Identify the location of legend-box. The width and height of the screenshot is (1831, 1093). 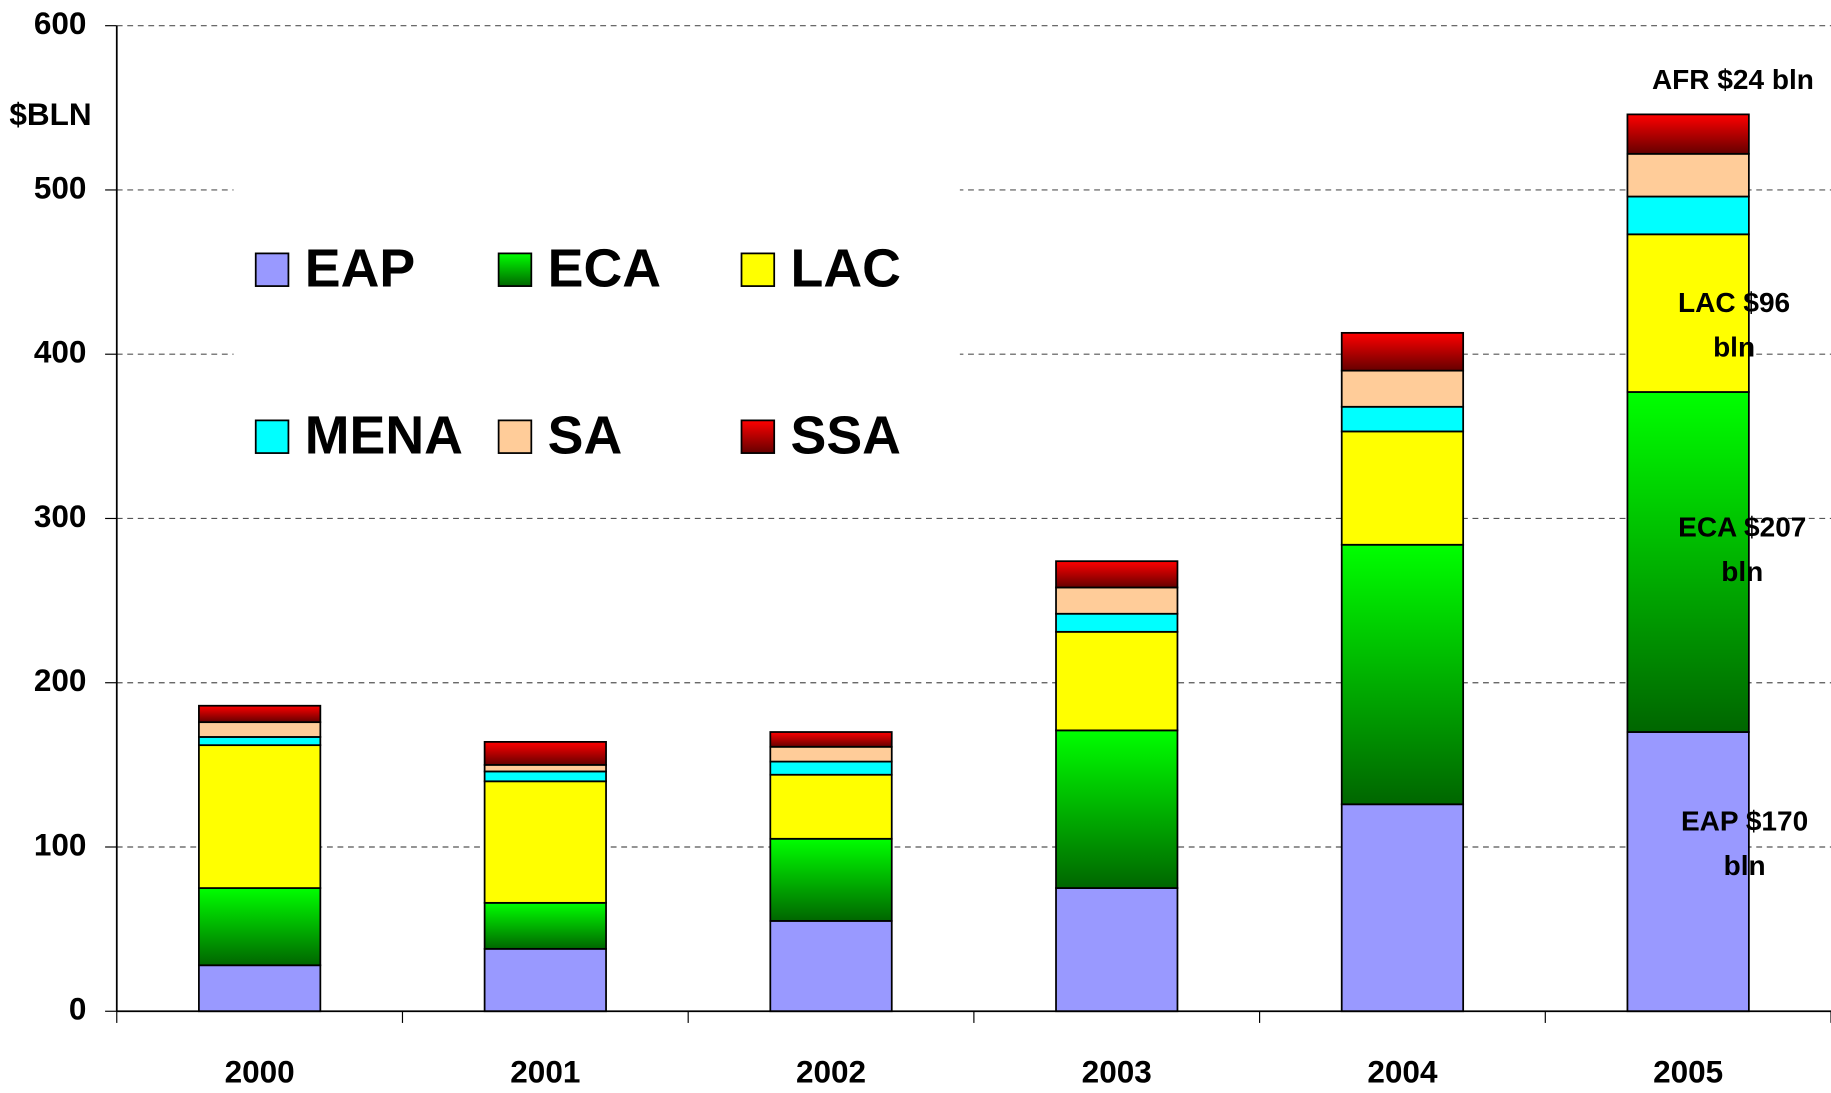
(596, 333).